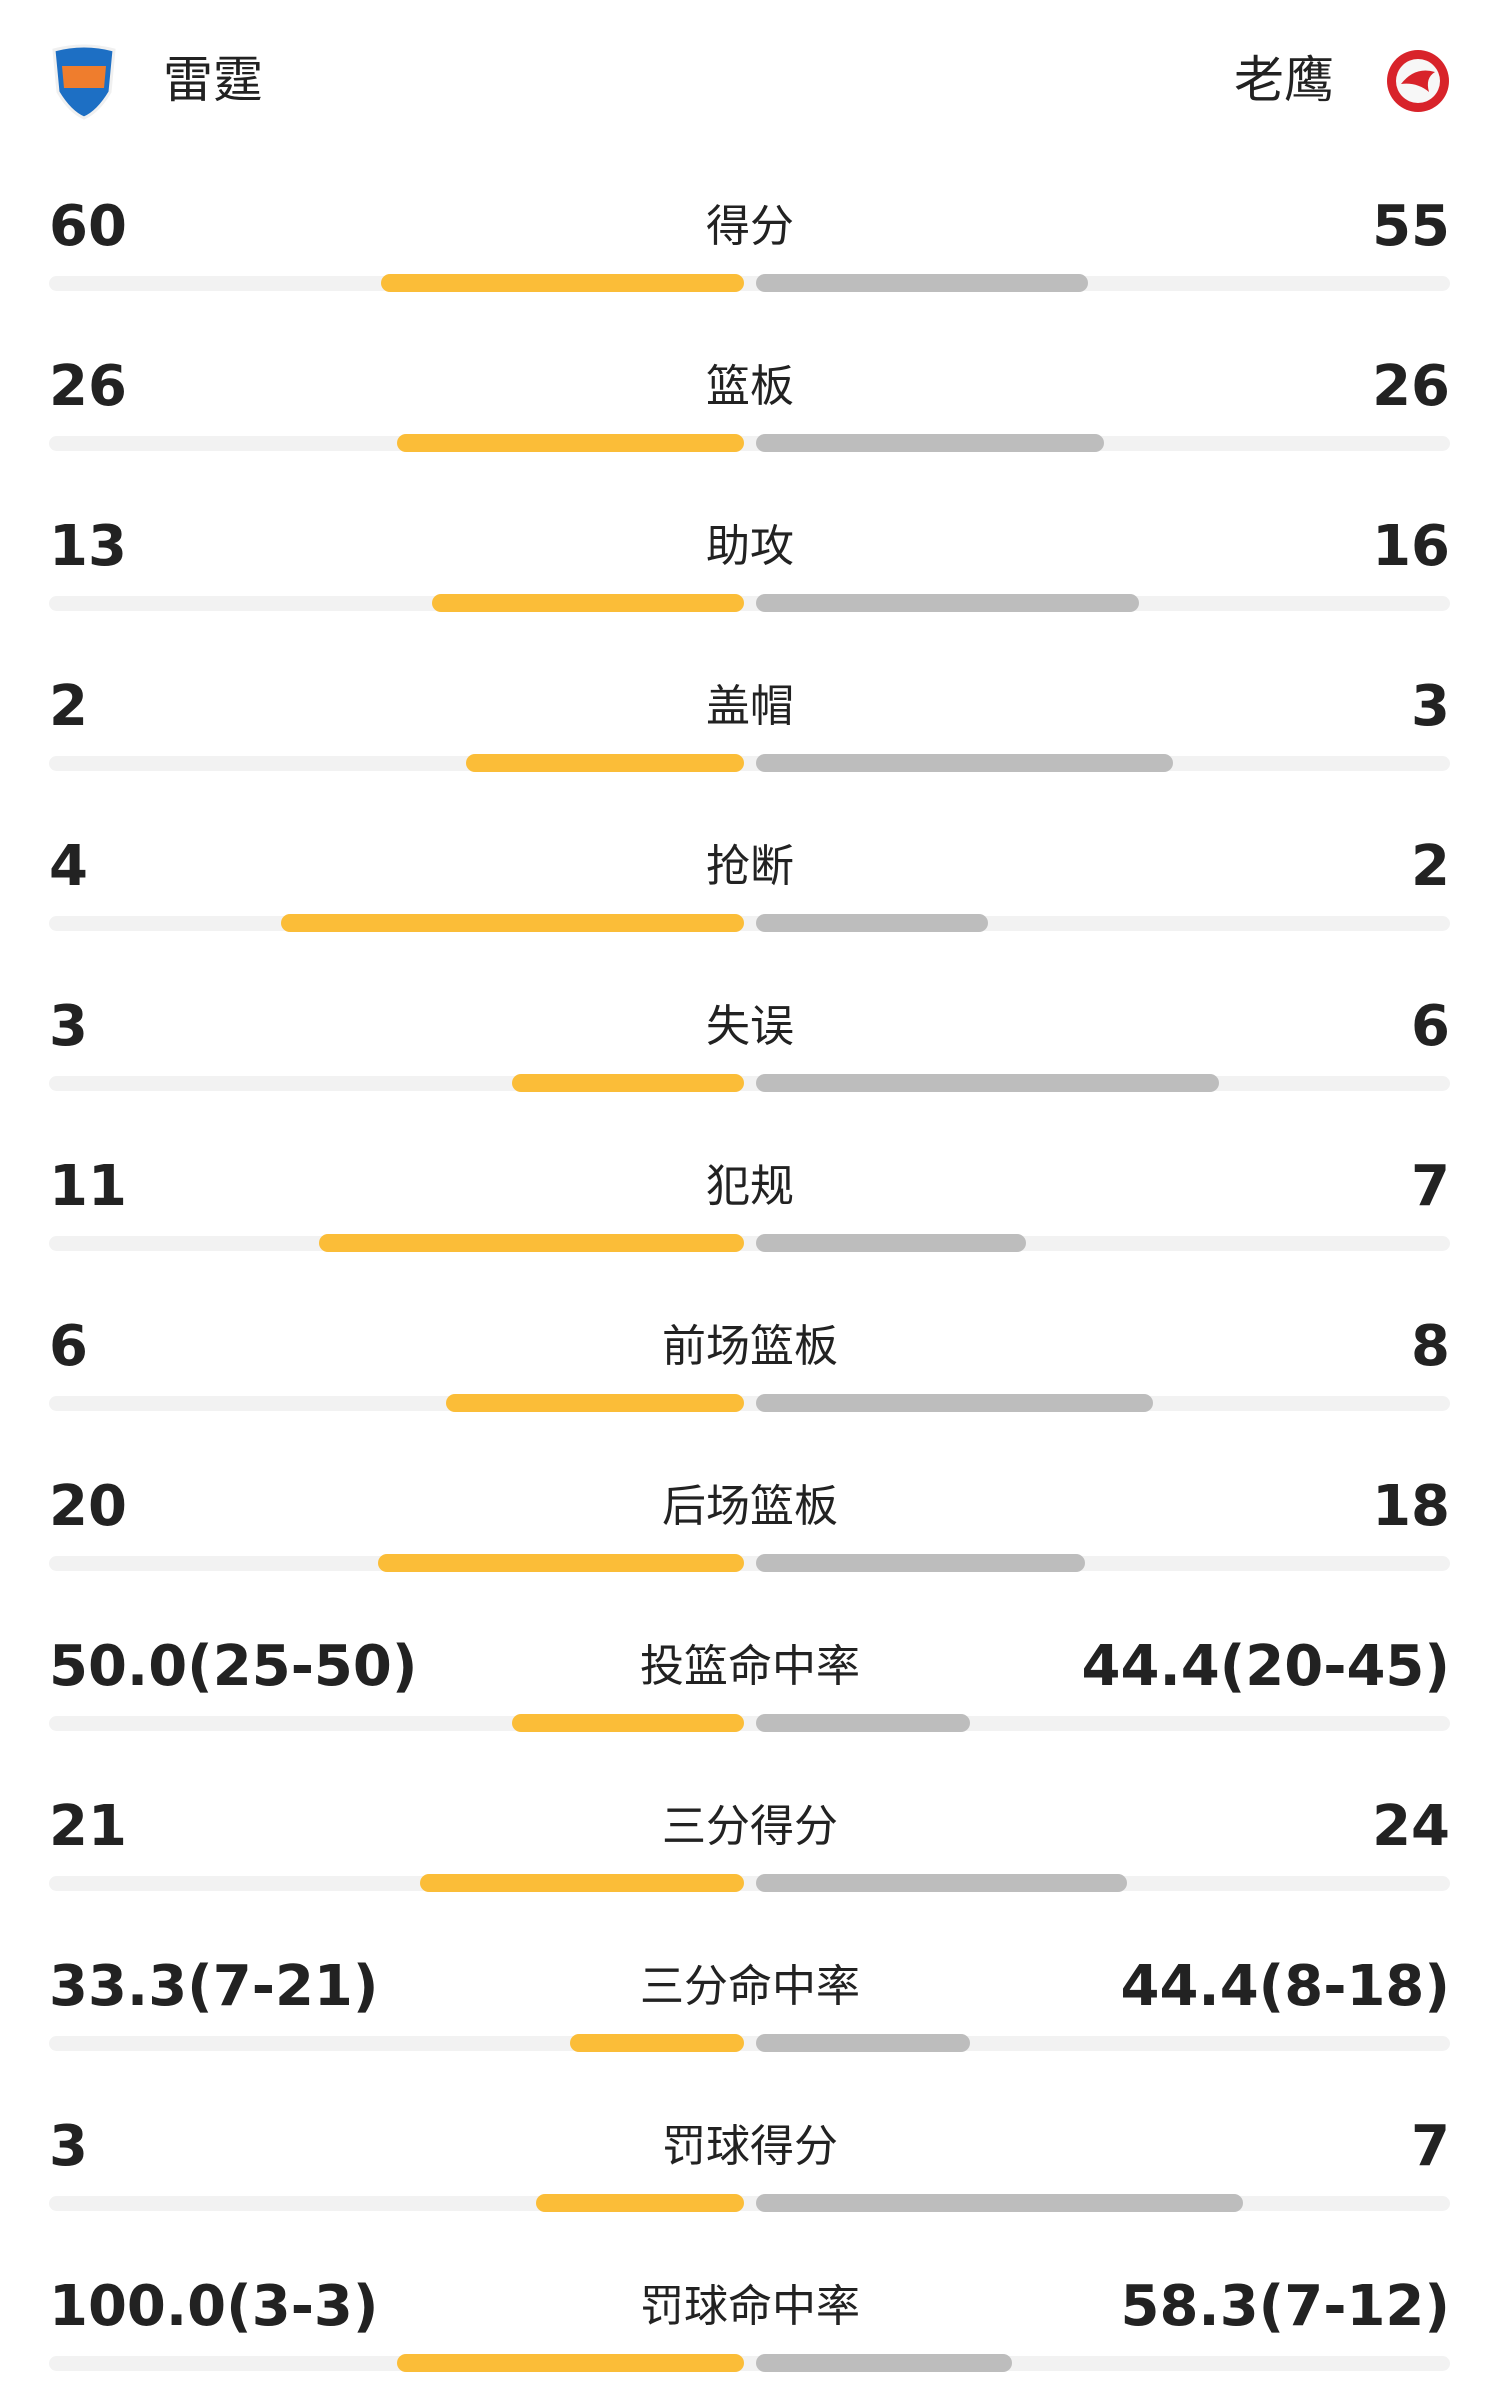 The image size is (1500, 2400). Describe the element at coordinates (750, 546) in the screenshot. I see `stat-label: 助攻` at that location.